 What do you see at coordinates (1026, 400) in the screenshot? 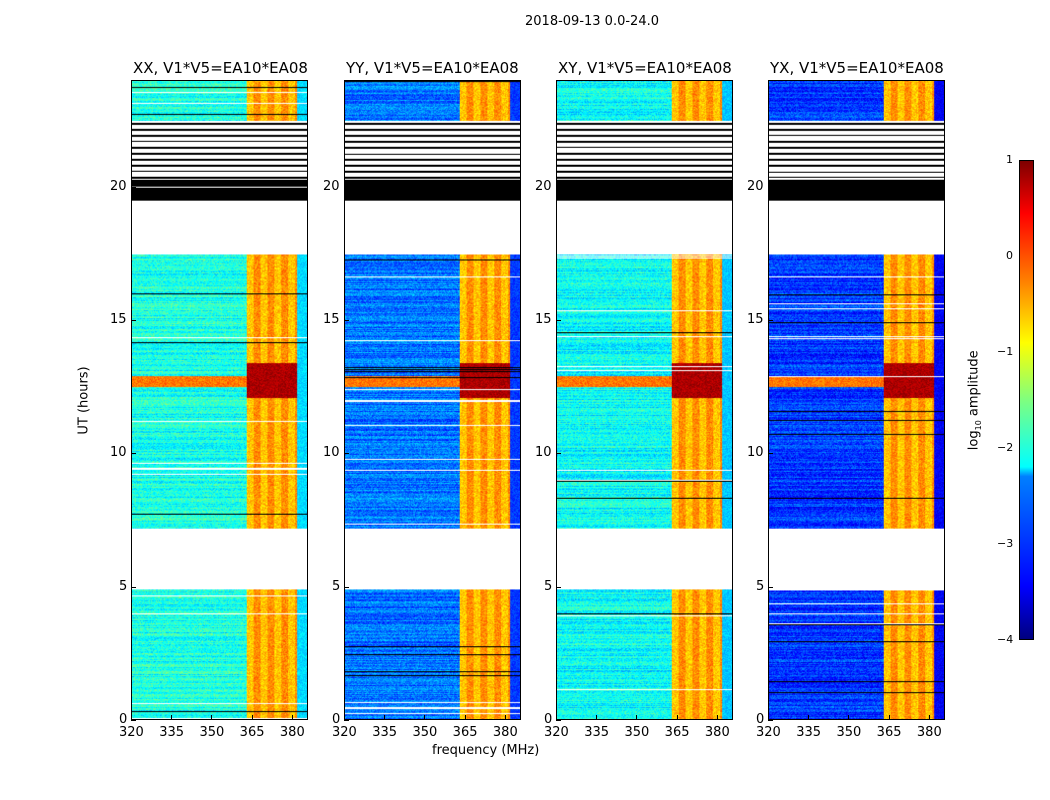
I see `colorbar` at bounding box center [1026, 400].